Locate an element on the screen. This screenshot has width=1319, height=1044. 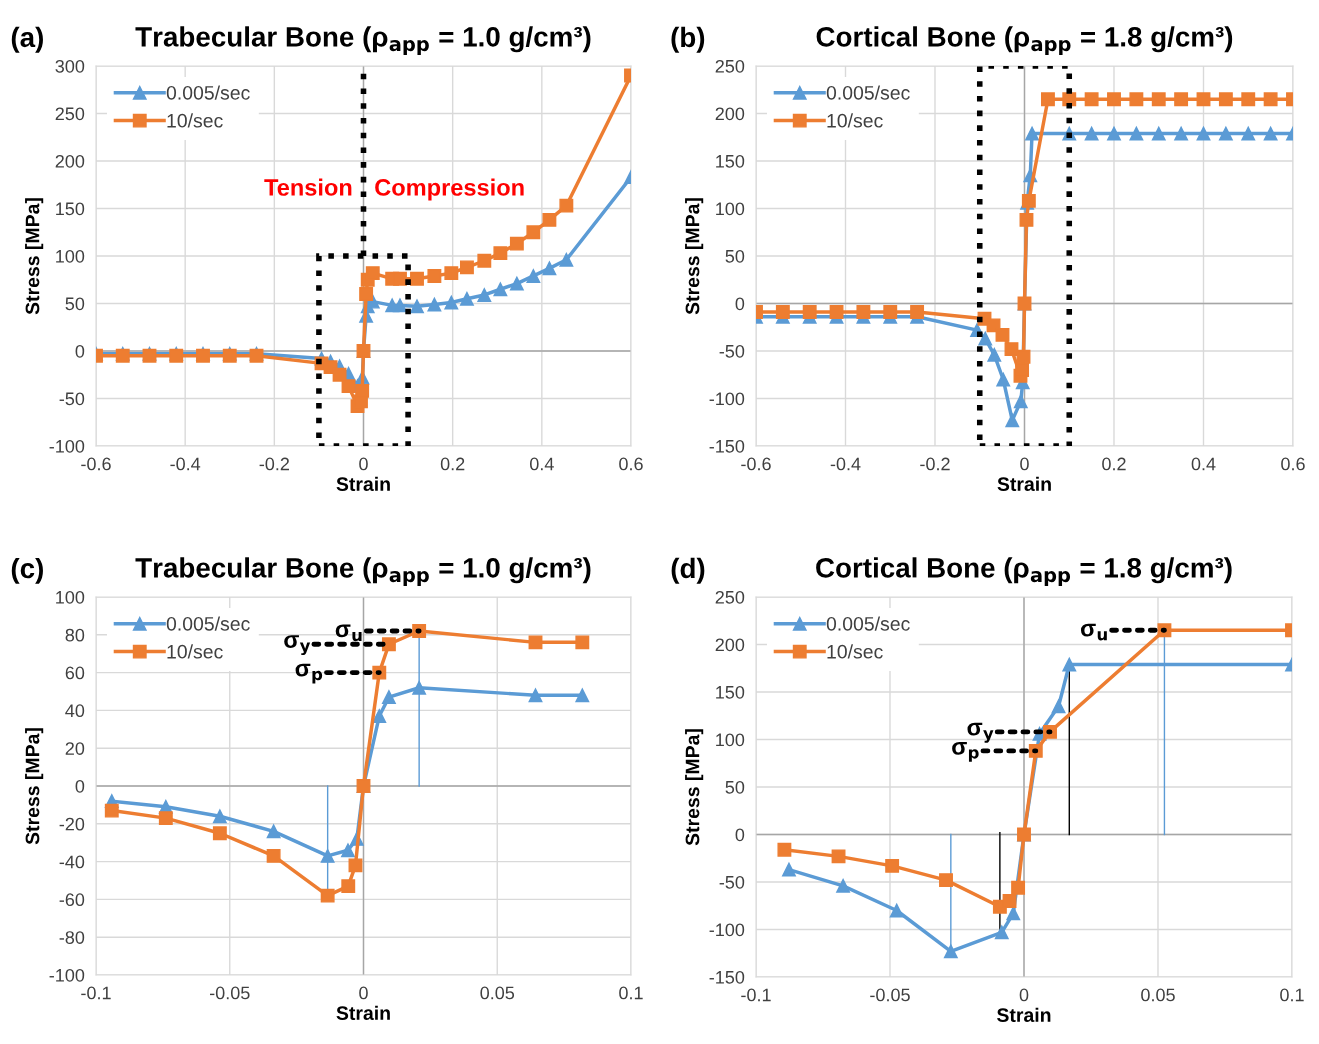
y-tick-label: 20 is located at coordinates (75, 748).